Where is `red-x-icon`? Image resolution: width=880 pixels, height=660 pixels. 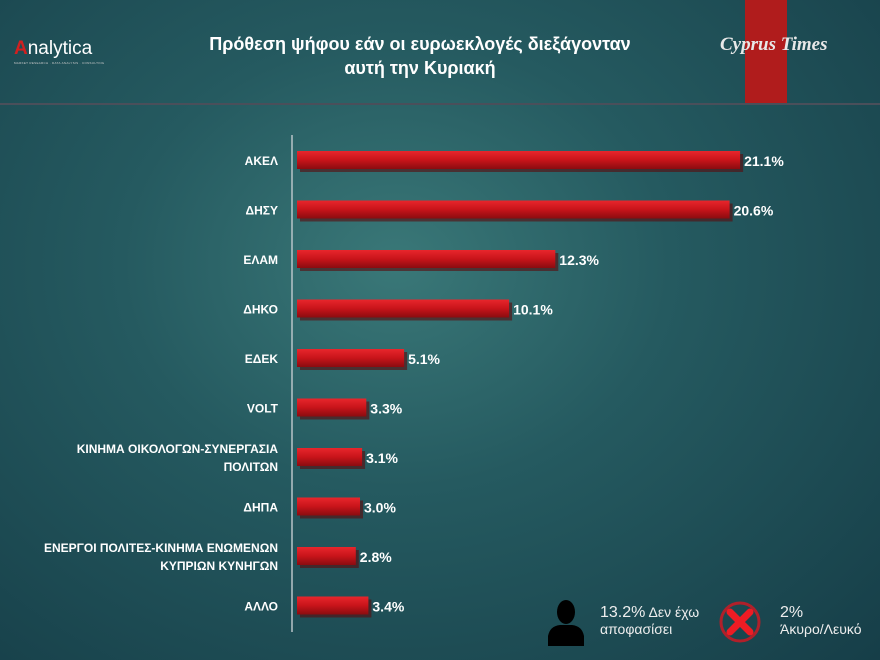 red-x-icon is located at coordinates (740, 622).